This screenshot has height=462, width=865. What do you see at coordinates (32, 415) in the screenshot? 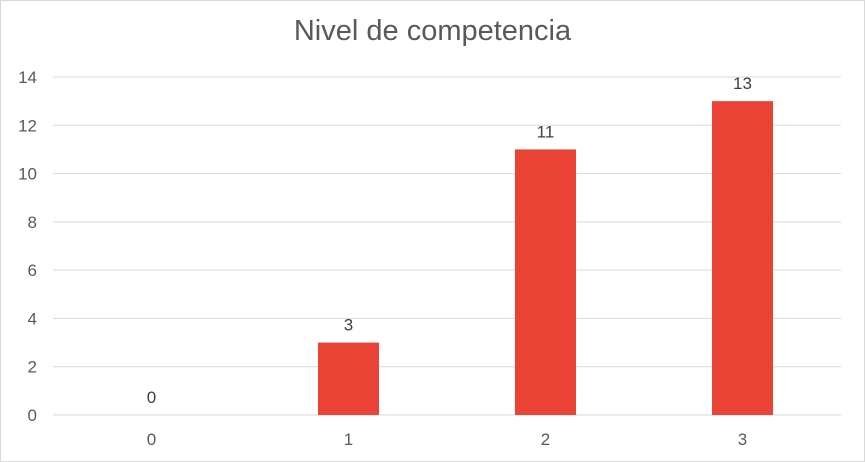
I see `y-tick-label: 0` at bounding box center [32, 415].